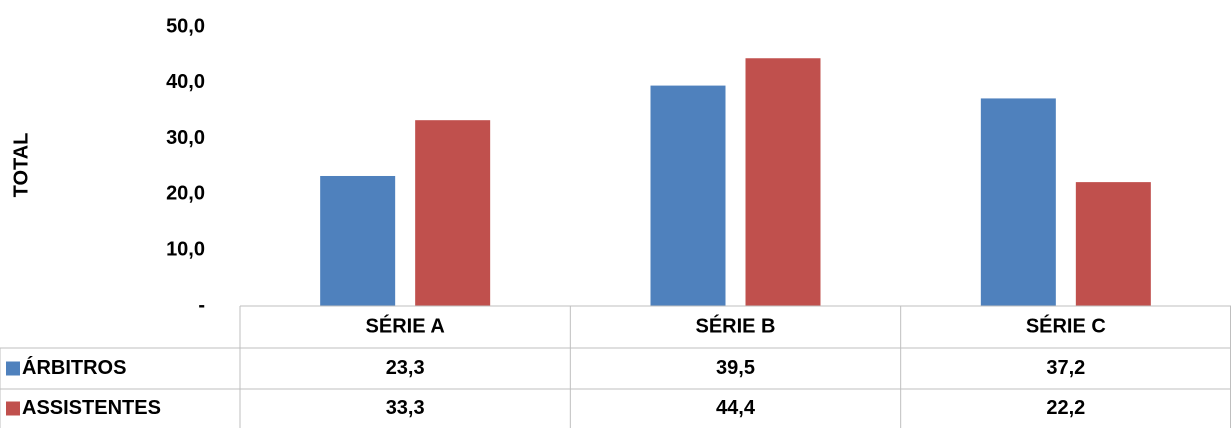 This screenshot has height=428, width=1231. Describe the element at coordinates (1065, 408) in the screenshot. I see `table-value: 22,2` at that location.